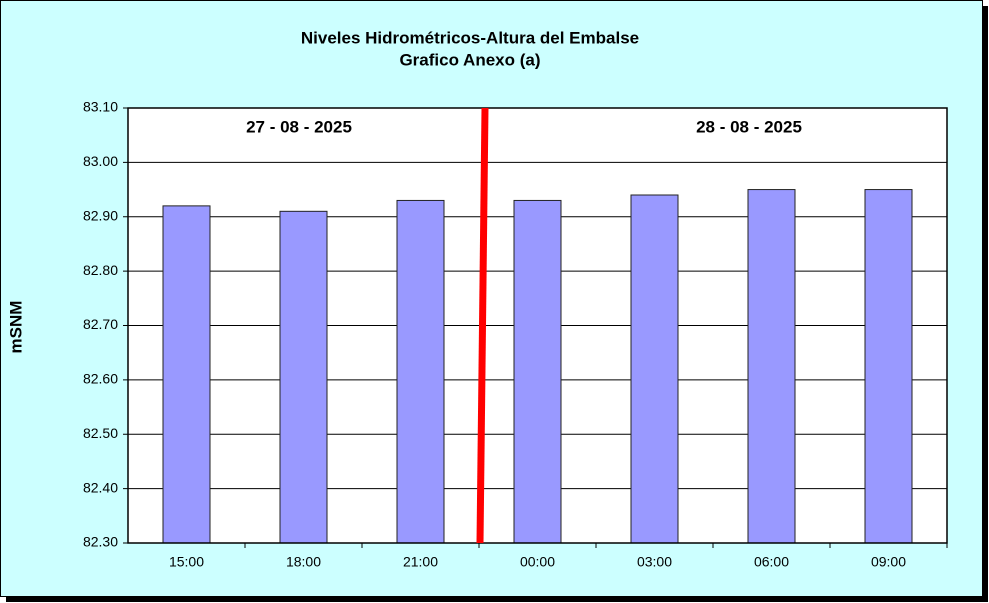  What do you see at coordinates (420, 562) in the screenshot?
I see `x-tick-label: 21:00` at bounding box center [420, 562].